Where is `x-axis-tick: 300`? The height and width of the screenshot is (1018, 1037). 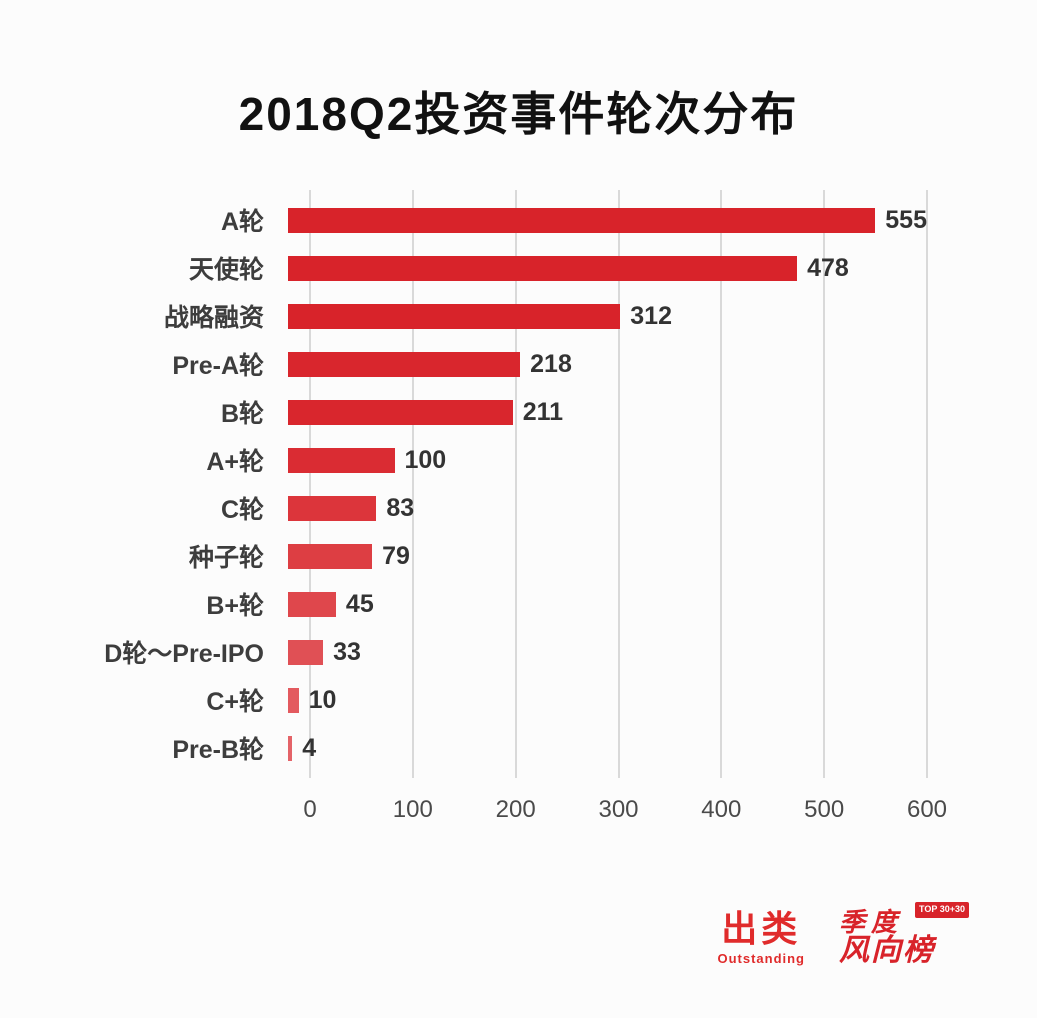
x-axis-tick: 300 is located at coordinates (618, 809).